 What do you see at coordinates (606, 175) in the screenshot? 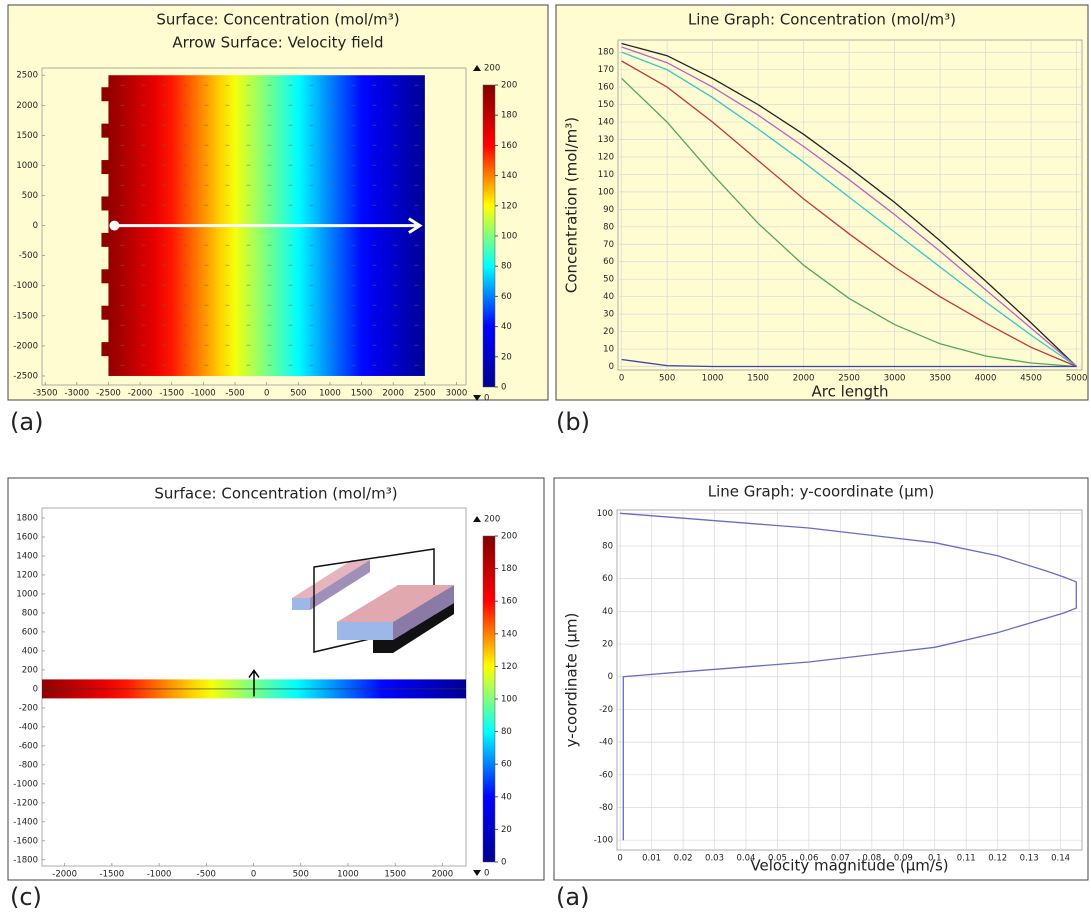
I see `y-tick-label: 110` at bounding box center [606, 175].